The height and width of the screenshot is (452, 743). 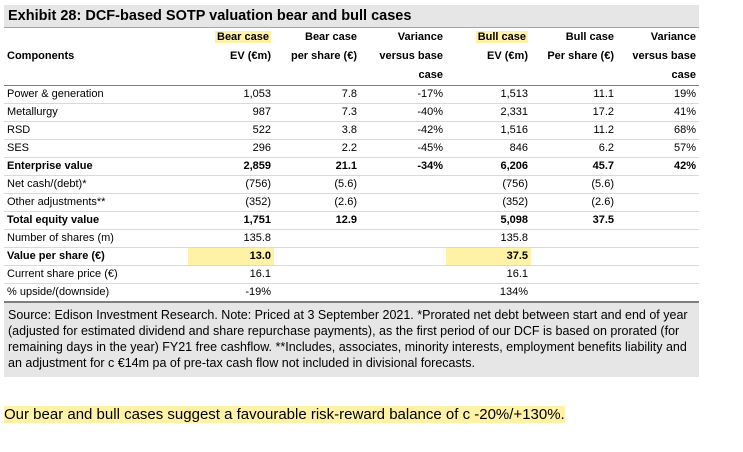 I want to click on table-row: Other adjustments** (352) (2.6) (352) (2.6), so click(x=351, y=202).